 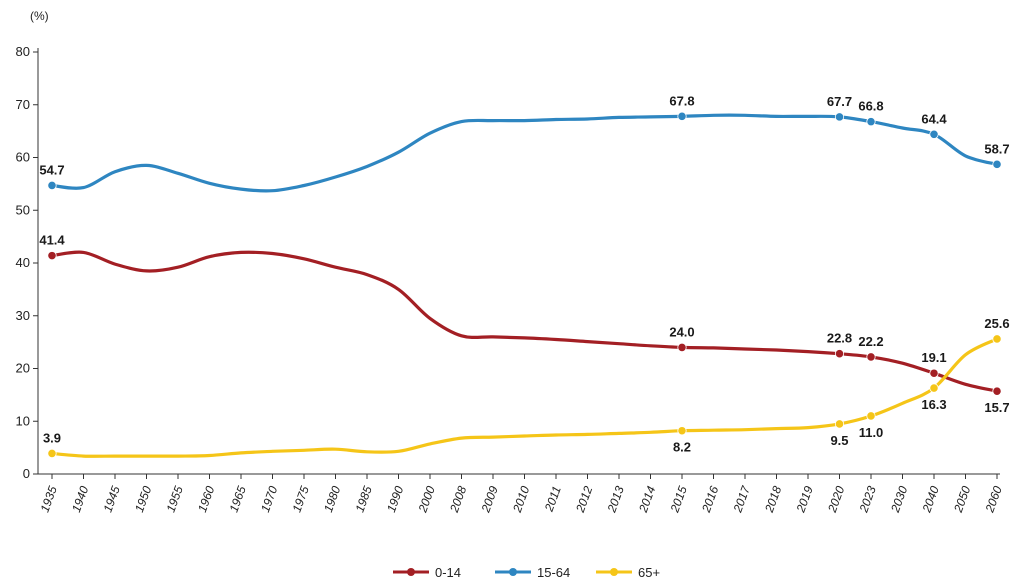 What do you see at coordinates (993, 499) in the screenshot?
I see `x-tick-label: 2060` at bounding box center [993, 499].